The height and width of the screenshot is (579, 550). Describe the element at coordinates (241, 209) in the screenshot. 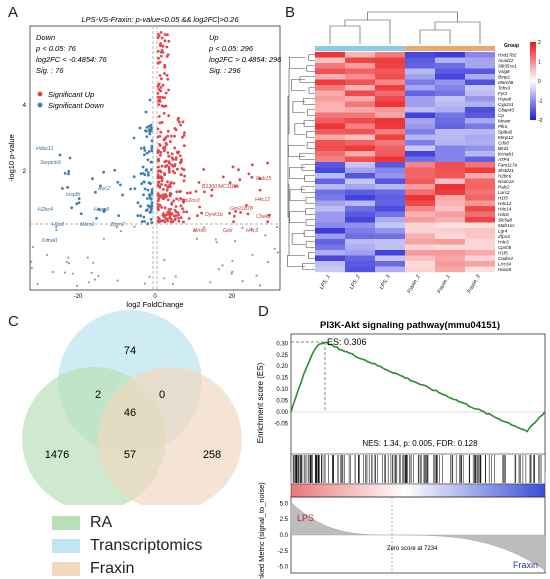

I see `up-gene-label: Gm21878` at that location.